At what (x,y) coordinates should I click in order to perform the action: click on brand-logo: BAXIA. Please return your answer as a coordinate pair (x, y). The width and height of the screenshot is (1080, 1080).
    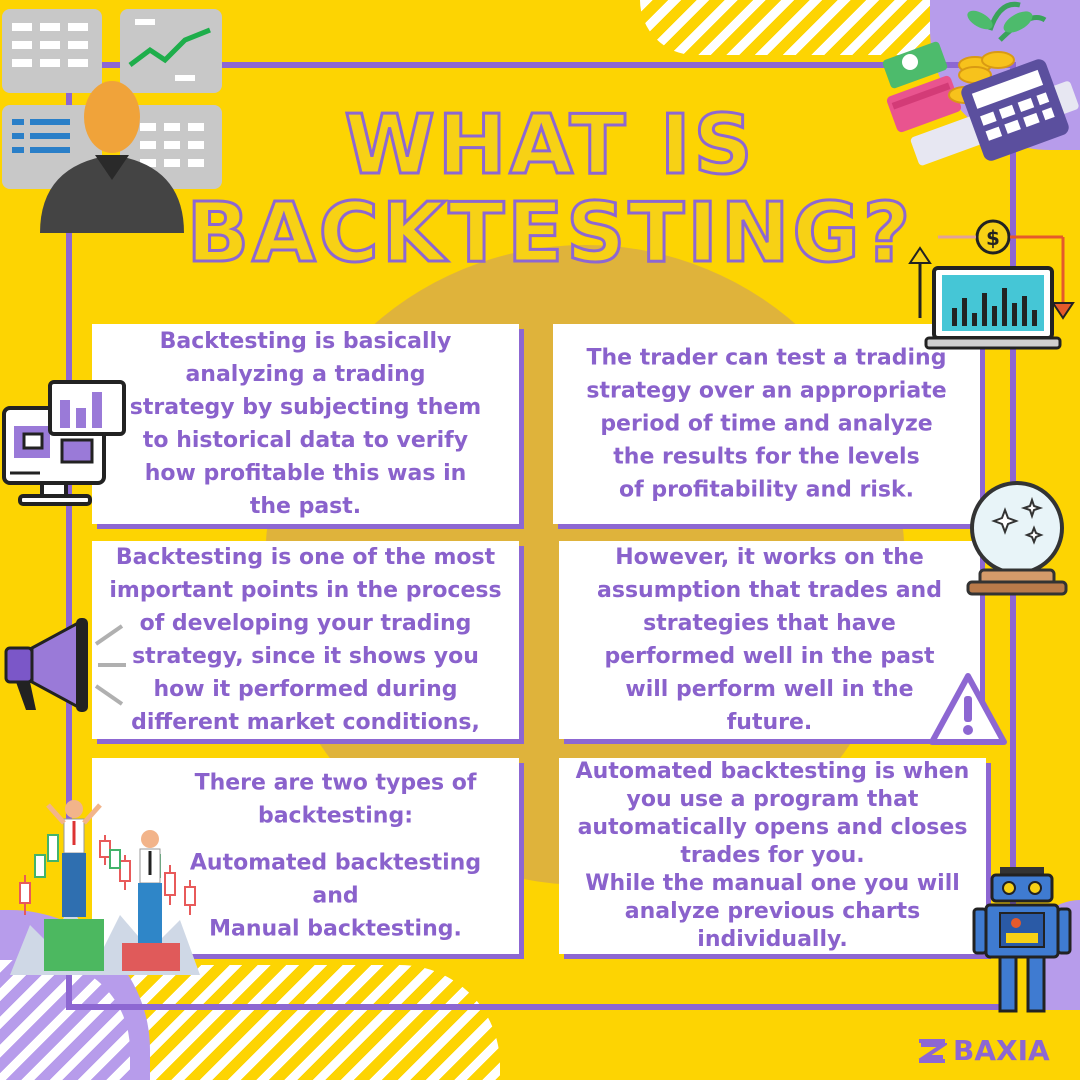
    Looking at the image, I should click on (990, 1050).